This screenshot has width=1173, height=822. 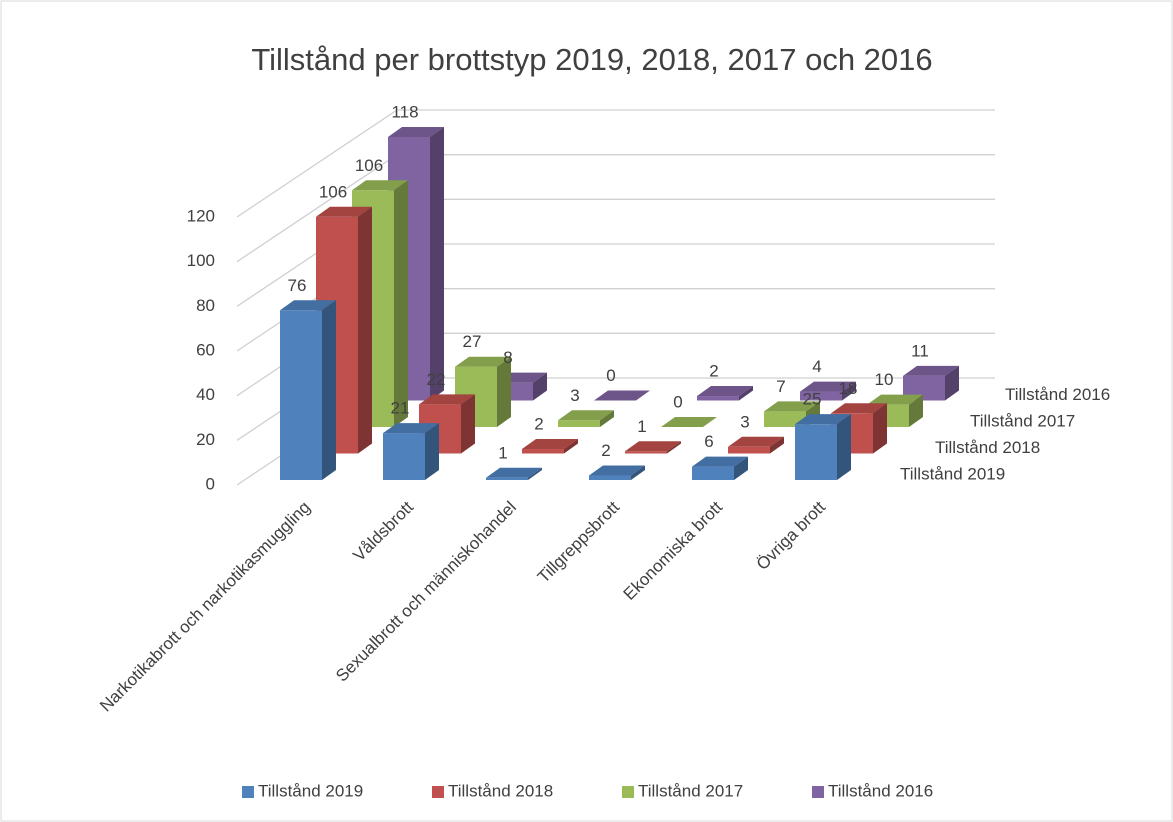 What do you see at coordinates (812, 399) in the screenshot?
I see `data-label: 25` at bounding box center [812, 399].